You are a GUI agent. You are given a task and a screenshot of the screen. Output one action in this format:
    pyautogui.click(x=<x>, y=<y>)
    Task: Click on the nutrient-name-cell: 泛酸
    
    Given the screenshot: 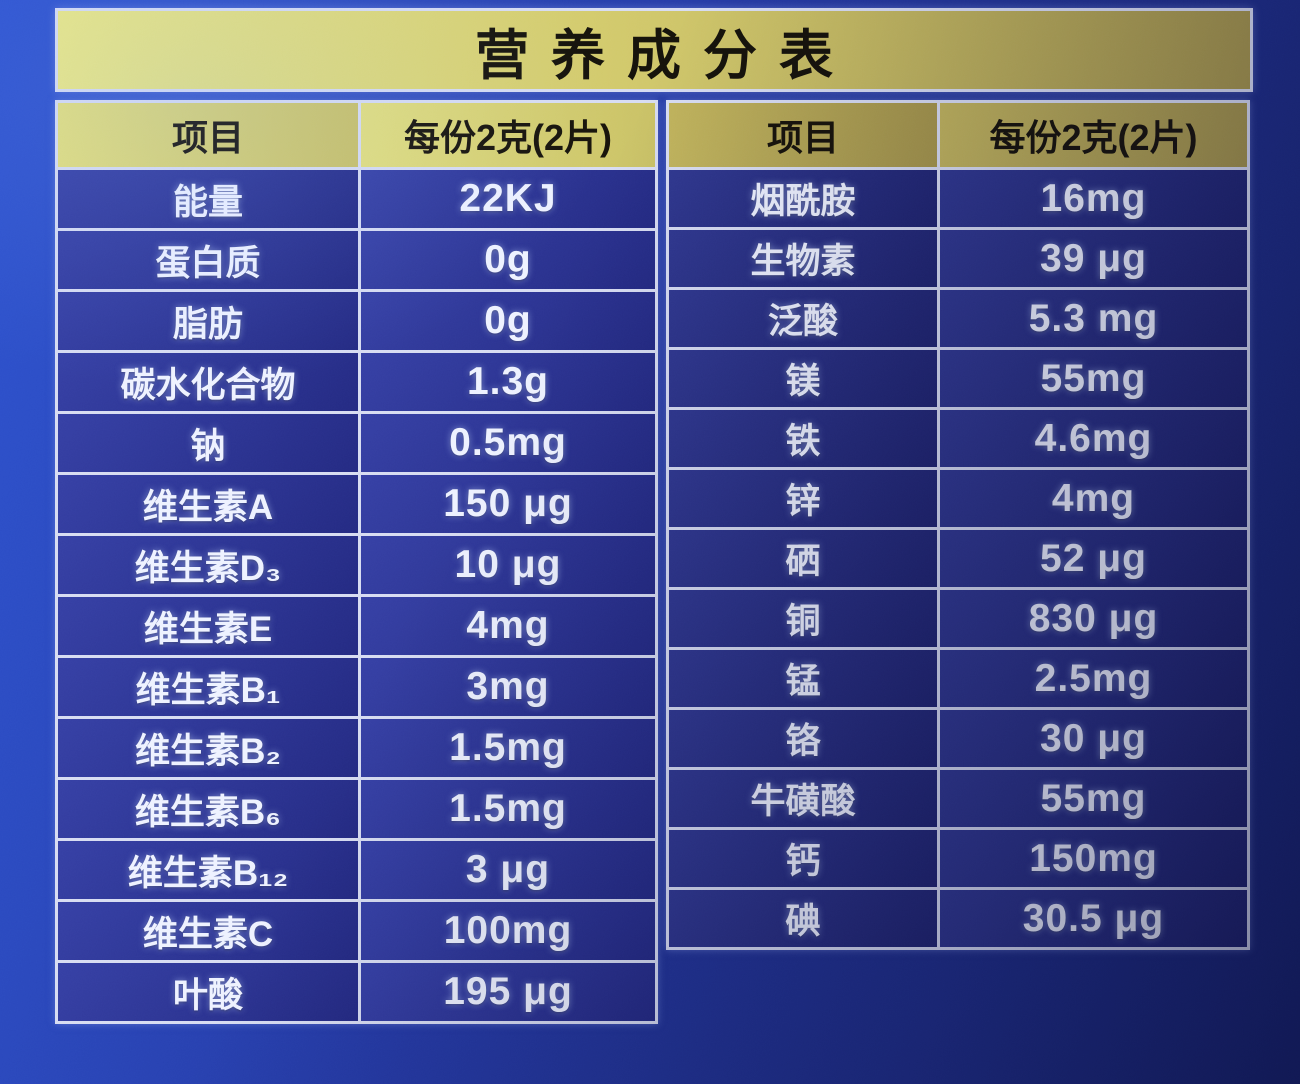 What is the action you would take?
    pyautogui.click(x=803, y=318)
    